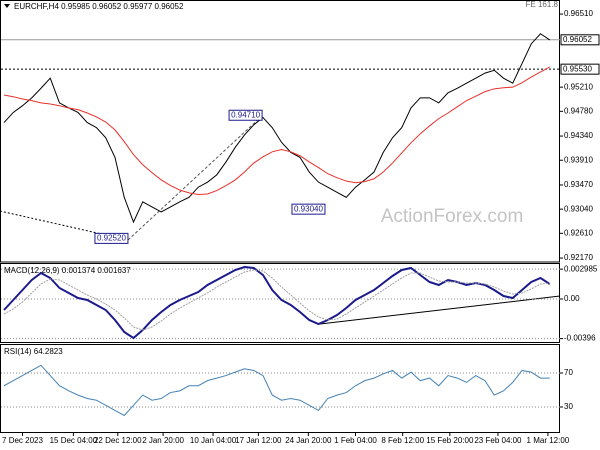  I want to click on y-tick-label: 0.94780, so click(578, 110).